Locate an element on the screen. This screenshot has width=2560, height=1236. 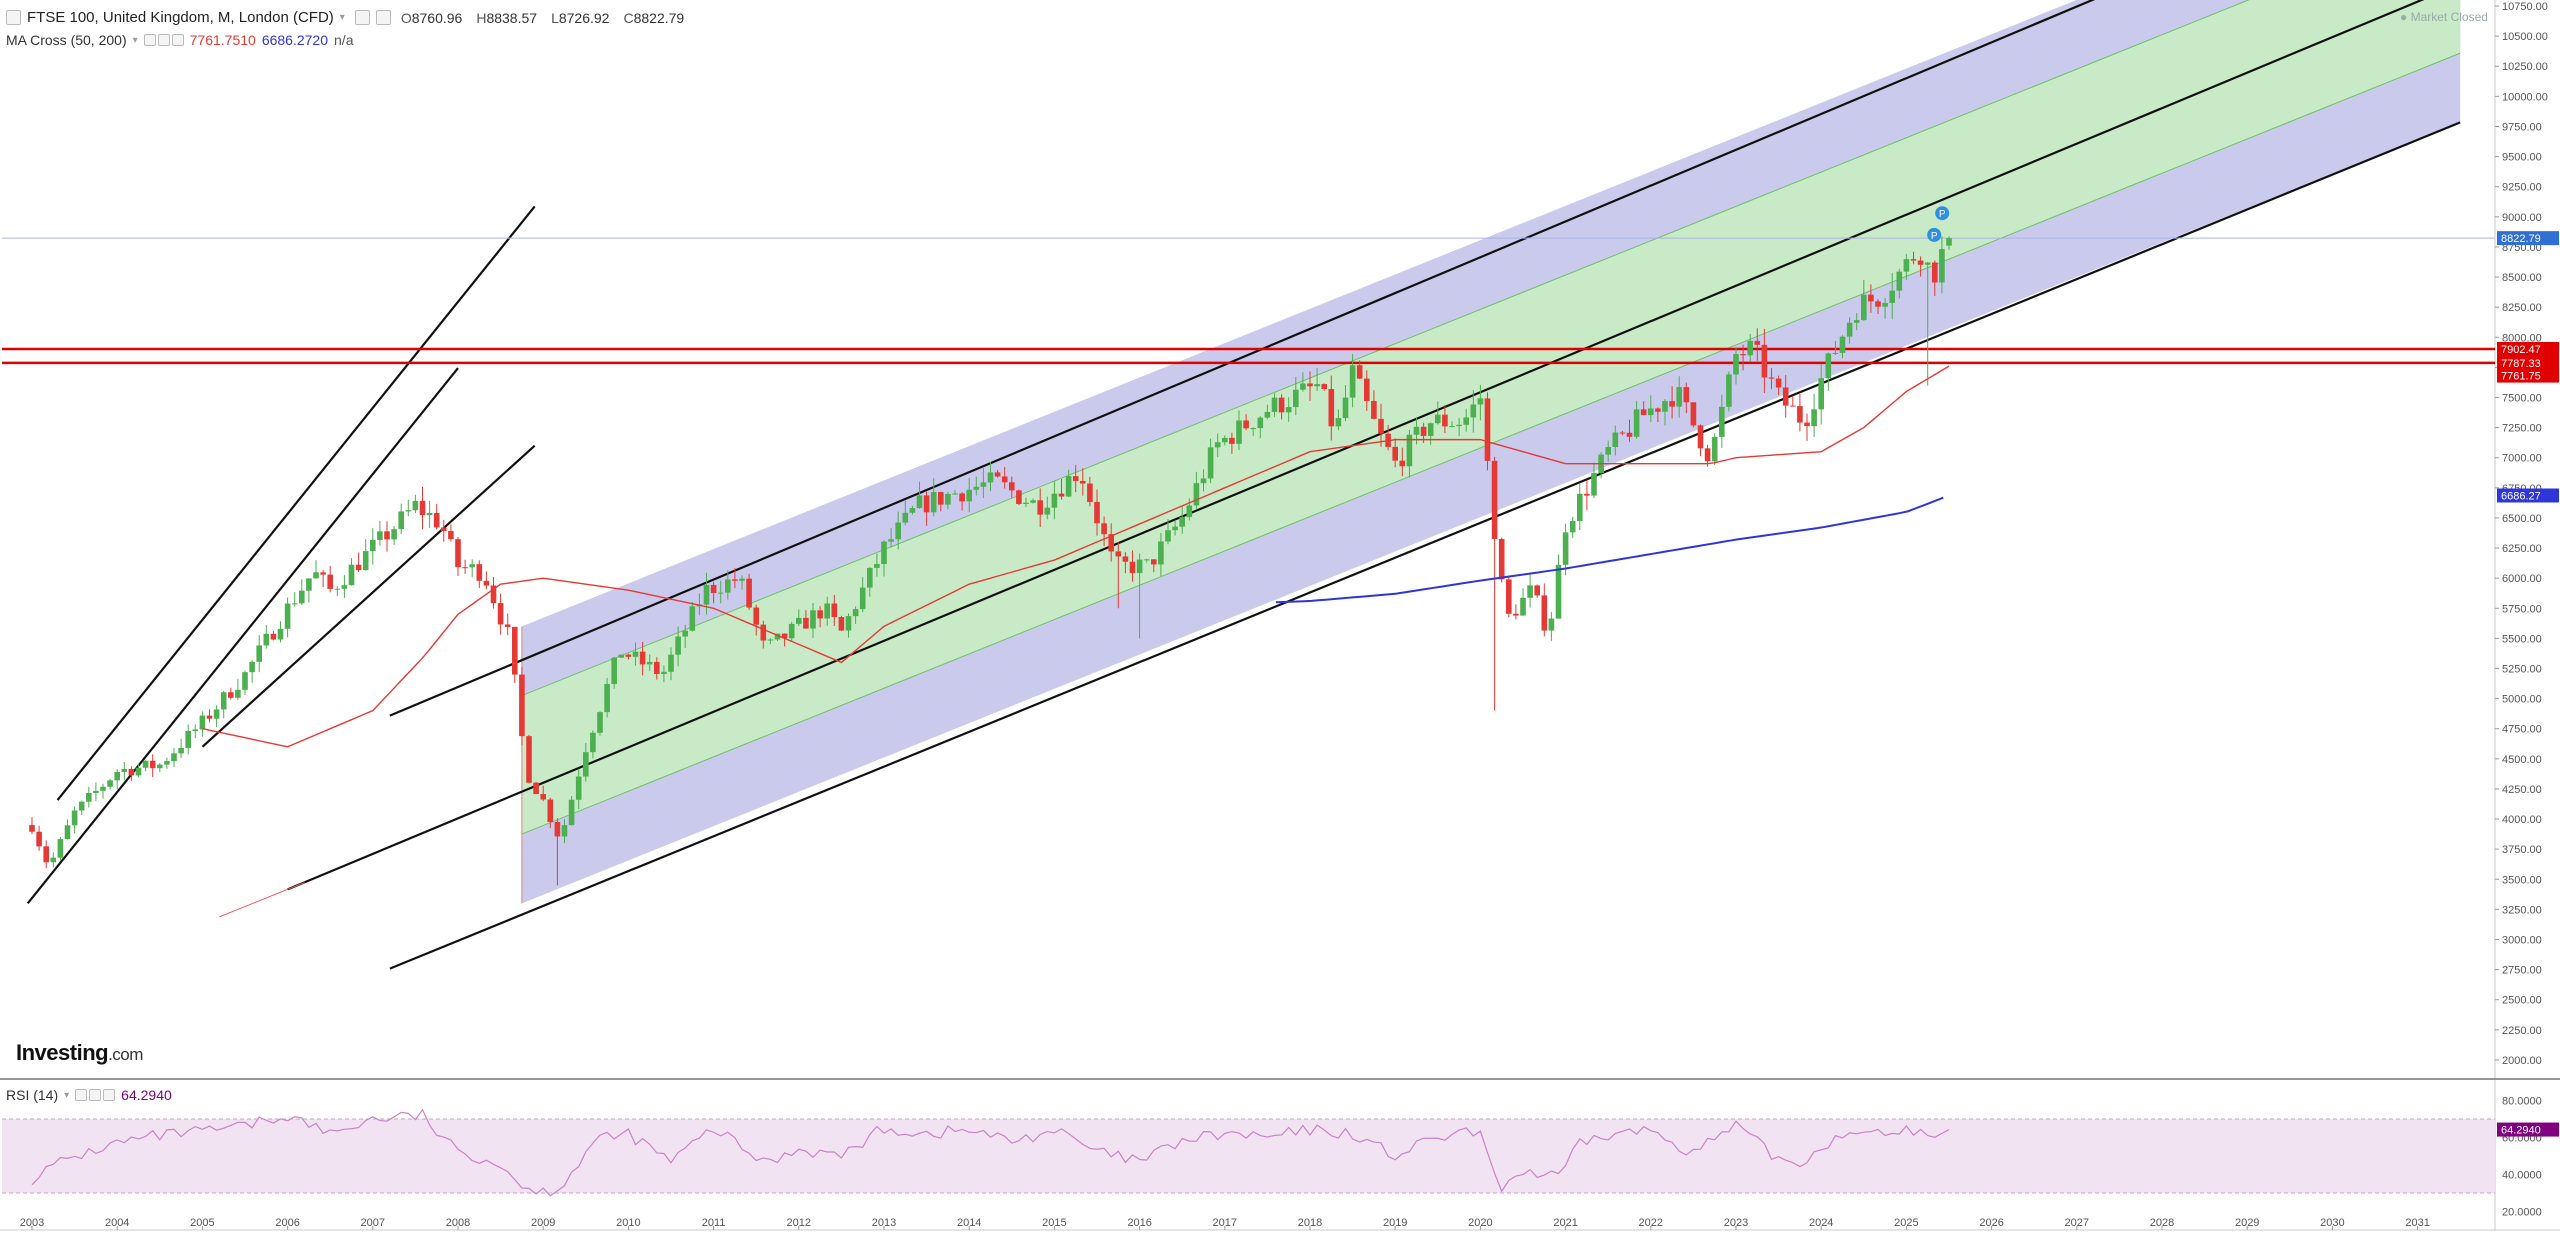
price-tick-label: 9500.00 is located at coordinates (2522, 158).